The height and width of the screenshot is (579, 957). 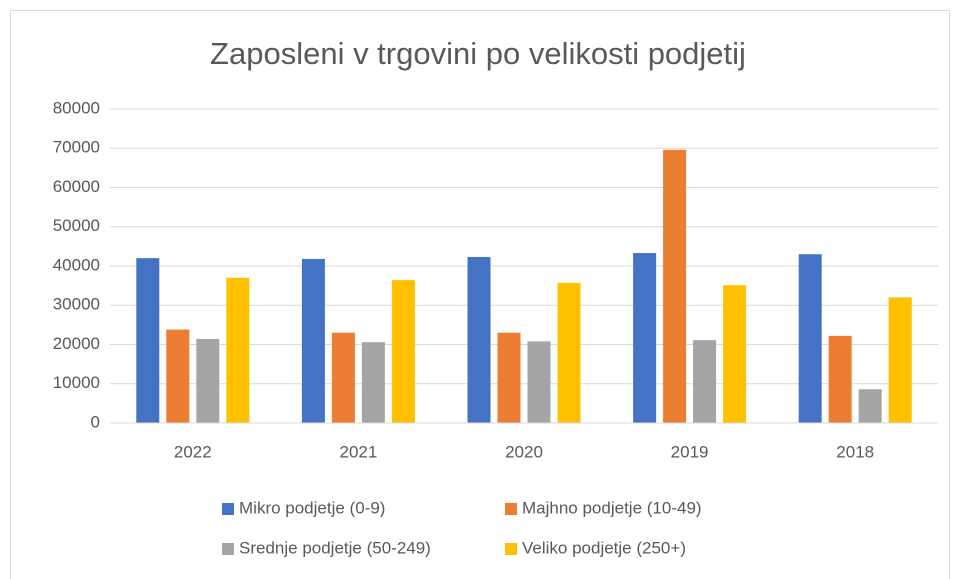 What do you see at coordinates (76, 304) in the screenshot?
I see `y-tick-label: 30000` at bounding box center [76, 304].